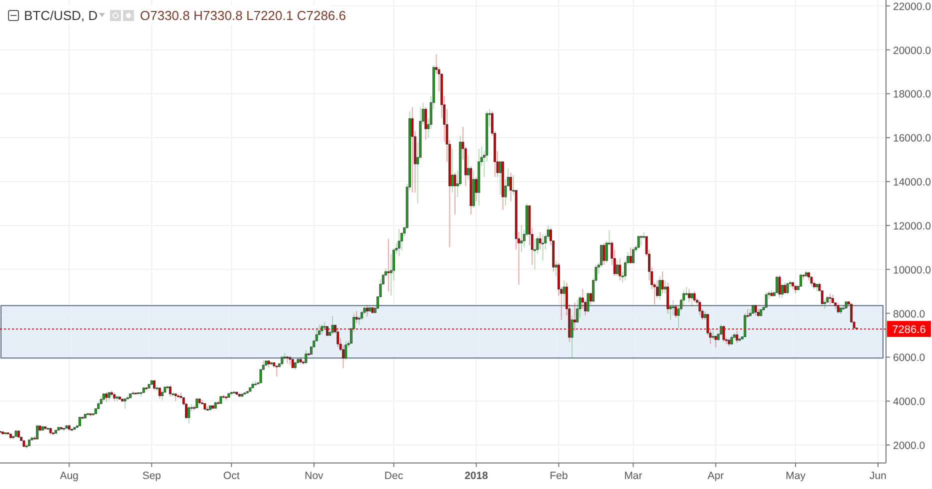 This screenshot has width=932, height=489. Describe the element at coordinates (314, 476) in the screenshot. I see `x-tick-label: Nov` at that location.